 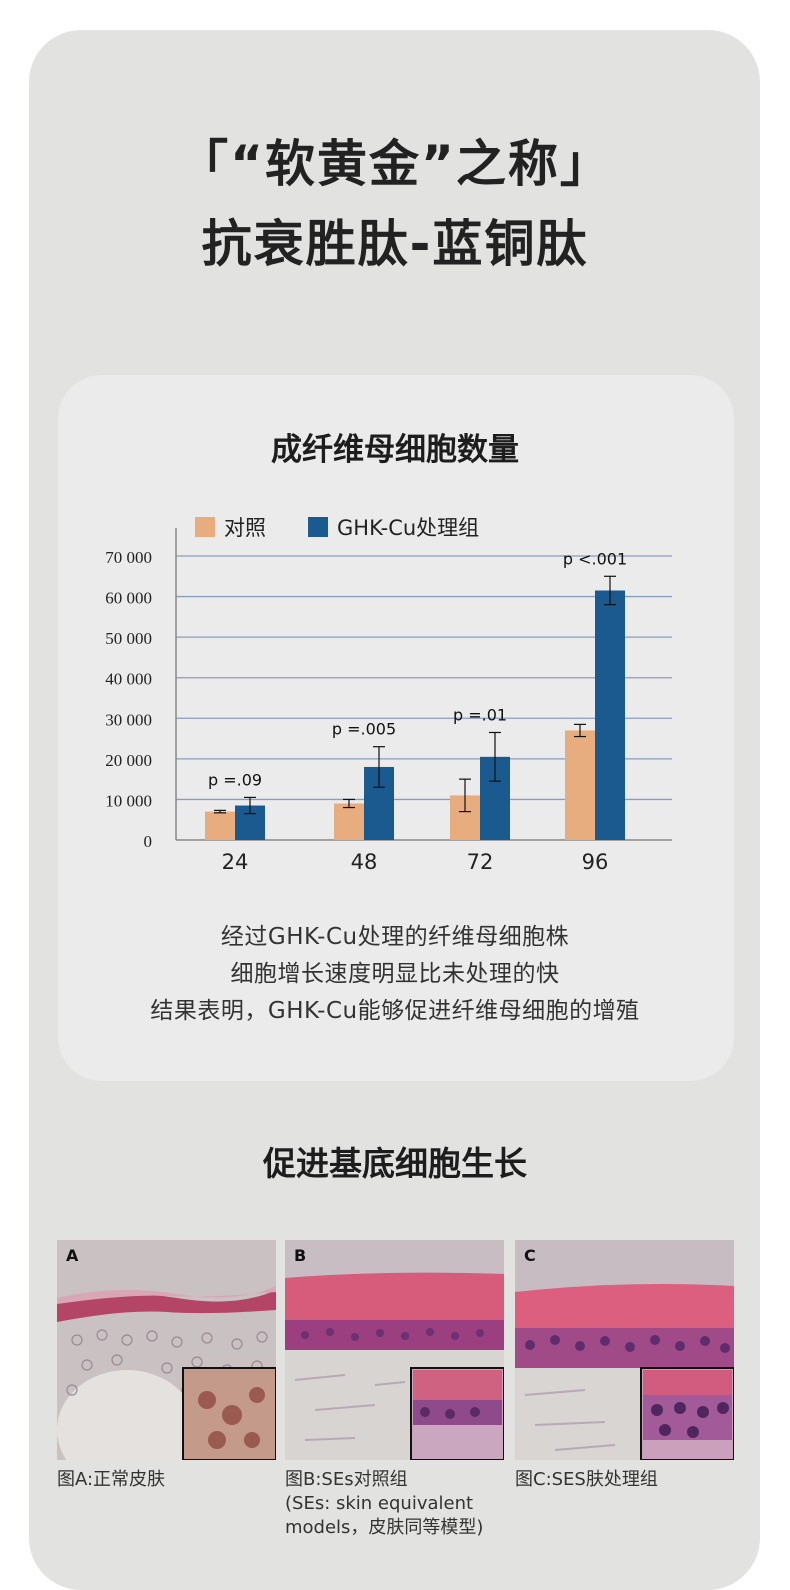 I want to click on caption-c: 图C:SES肤处理组, so click(x=586, y=1480).